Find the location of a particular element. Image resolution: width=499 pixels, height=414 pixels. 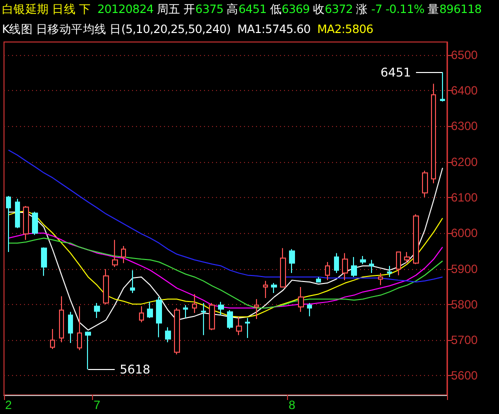

text: MA2:5806 is located at coordinates (345, 29).